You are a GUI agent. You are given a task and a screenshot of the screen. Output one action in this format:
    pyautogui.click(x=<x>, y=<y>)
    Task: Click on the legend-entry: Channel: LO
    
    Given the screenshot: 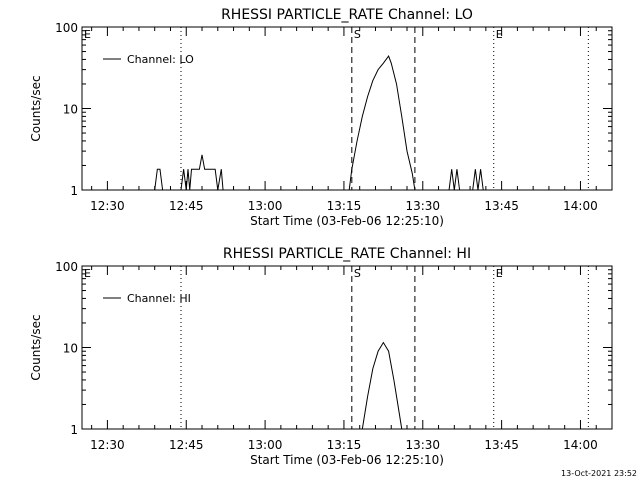 What is the action you would take?
    pyautogui.click(x=160, y=59)
    